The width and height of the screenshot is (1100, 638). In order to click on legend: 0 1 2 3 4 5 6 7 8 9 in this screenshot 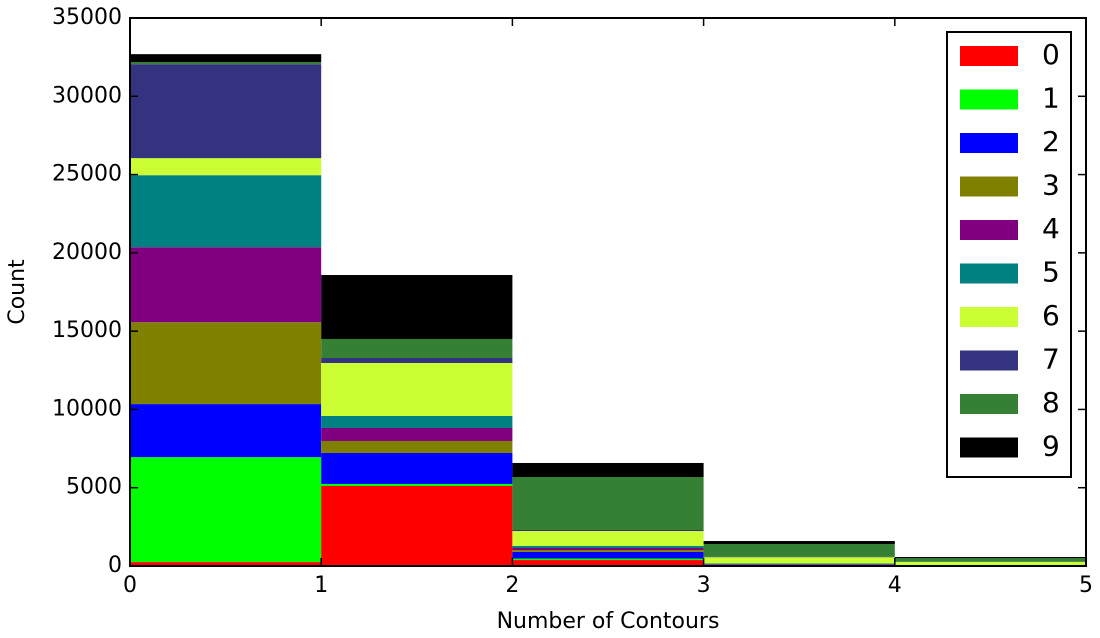, I will do `click(1009, 254)`.